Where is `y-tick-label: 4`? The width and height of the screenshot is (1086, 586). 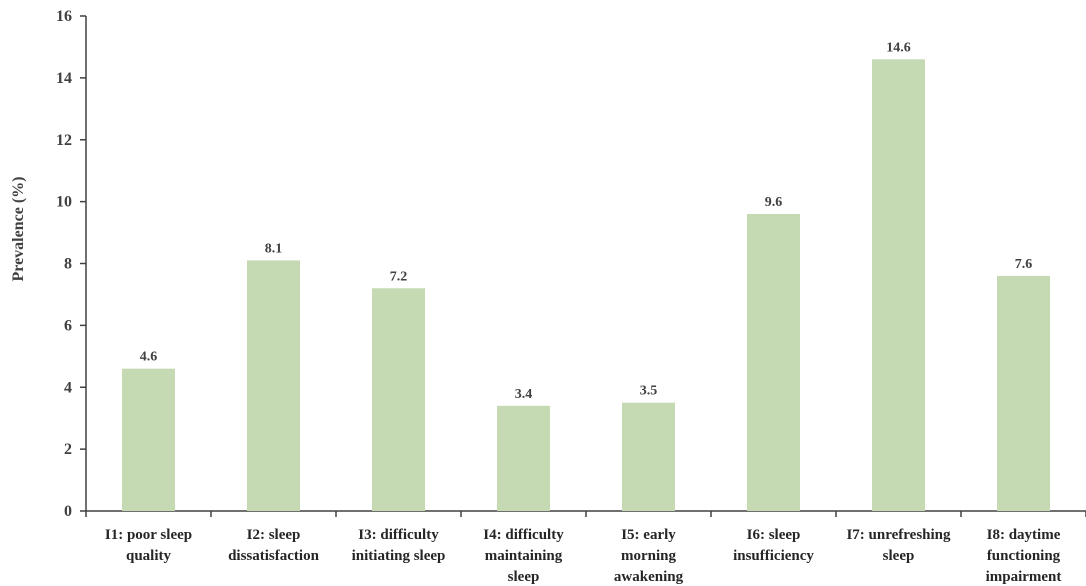
y-tick-label: 4 is located at coordinates (68, 387).